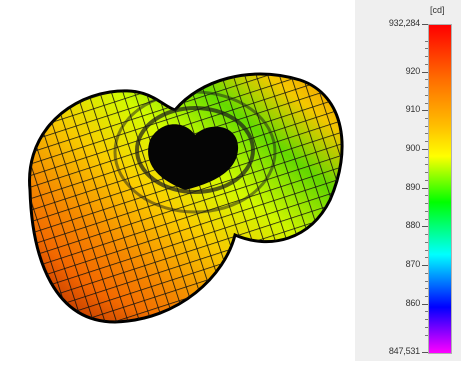  Describe the element at coordinates (413, 264) in the screenshot. I see `scale-tick-label: 870` at that location.